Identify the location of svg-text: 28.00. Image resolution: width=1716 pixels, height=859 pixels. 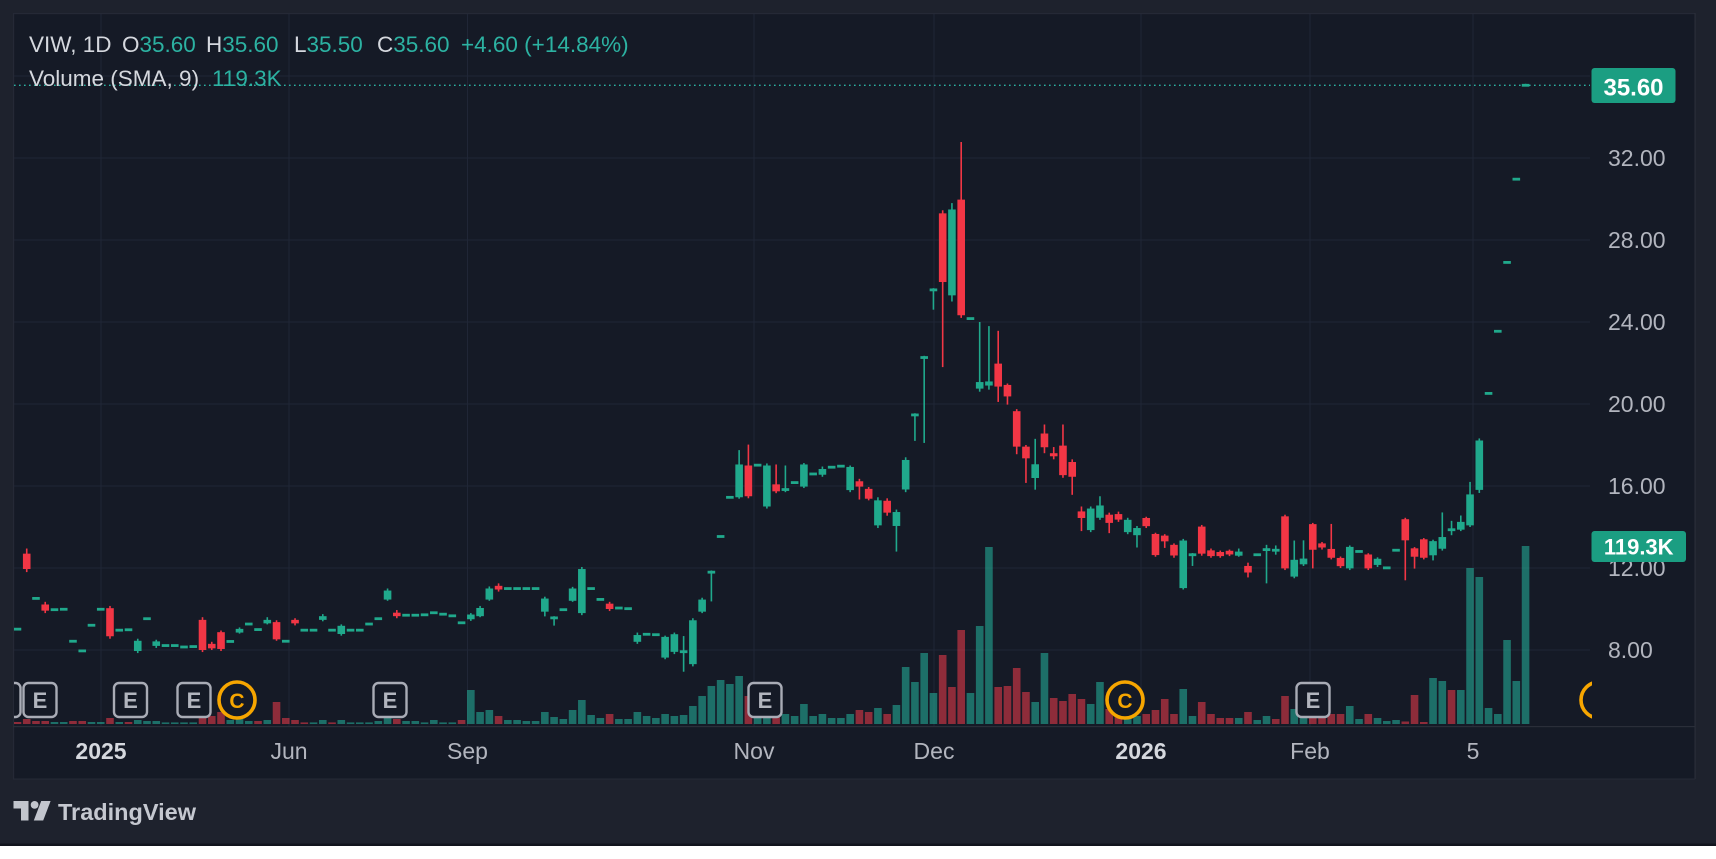
(1637, 240).